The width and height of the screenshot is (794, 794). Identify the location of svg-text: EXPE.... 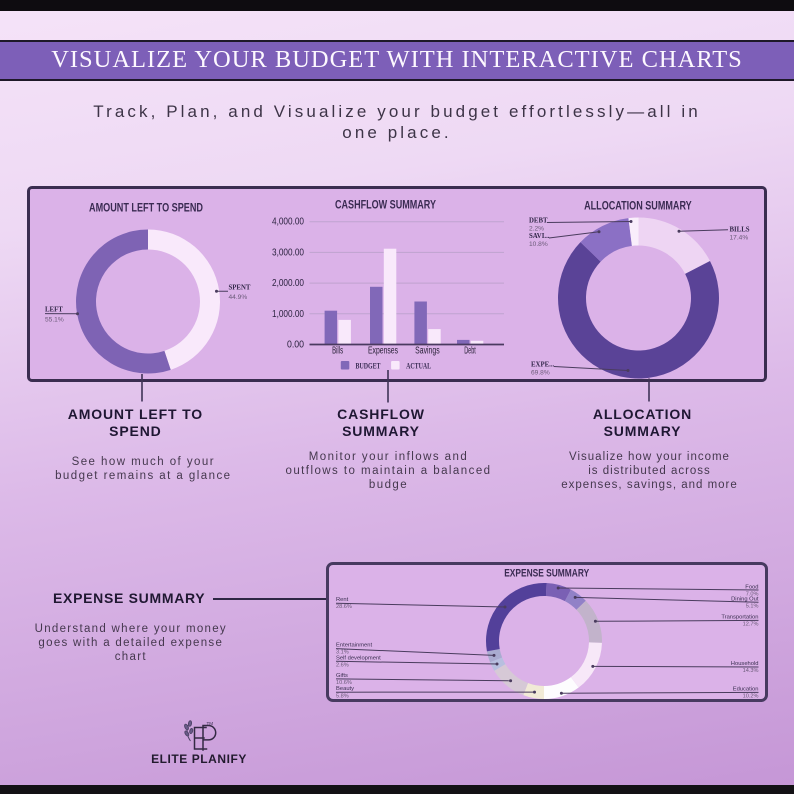
(543, 365).